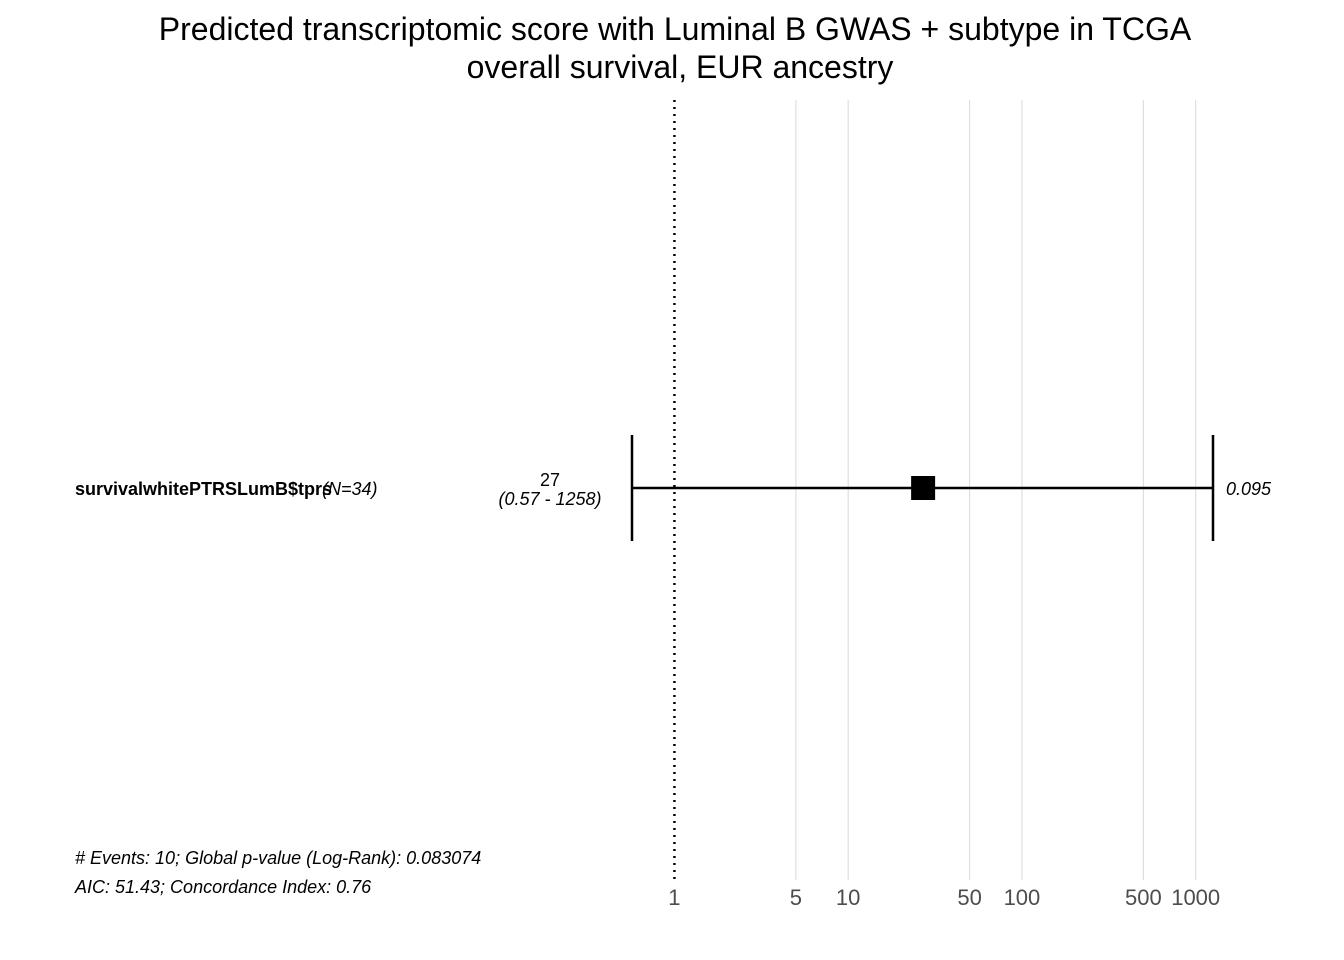  What do you see at coordinates (848, 897) in the screenshot?
I see `x-tick-label-10: 10` at bounding box center [848, 897].